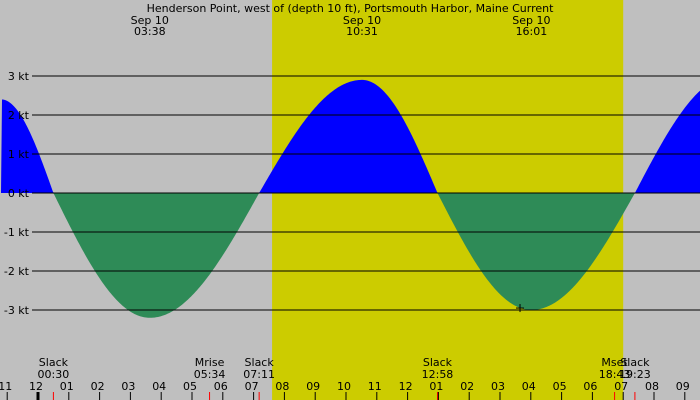  Describe the element at coordinates (344, 386) in the screenshot. I see `hour-label: 10` at that location.